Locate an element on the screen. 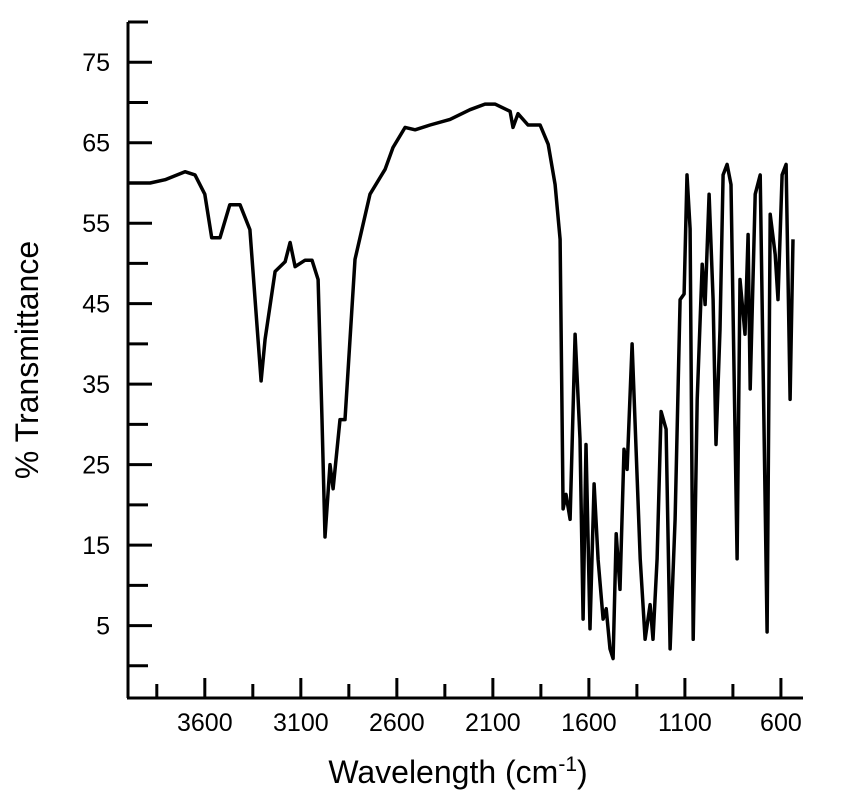 The image size is (844, 795). y-tick-label: 5 is located at coordinates (103, 627).